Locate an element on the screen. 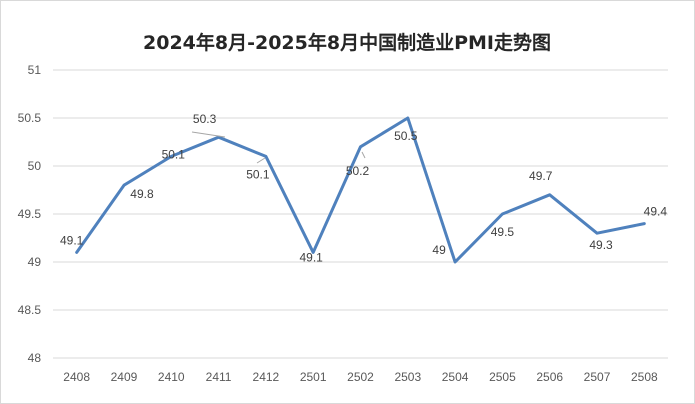  y-tick-label: 49 is located at coordinates (35, 262).